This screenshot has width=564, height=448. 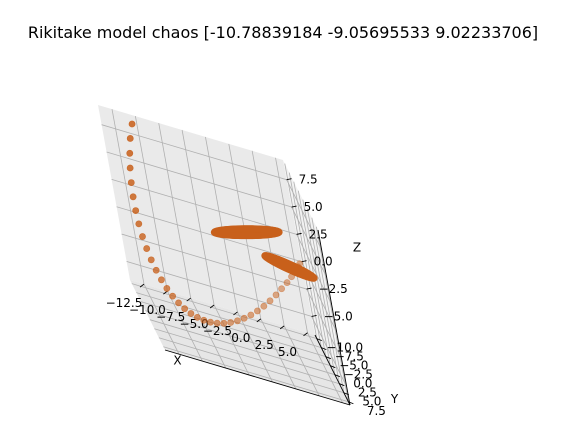 I want to click on x-axis-line, so click(x=257, y=377).